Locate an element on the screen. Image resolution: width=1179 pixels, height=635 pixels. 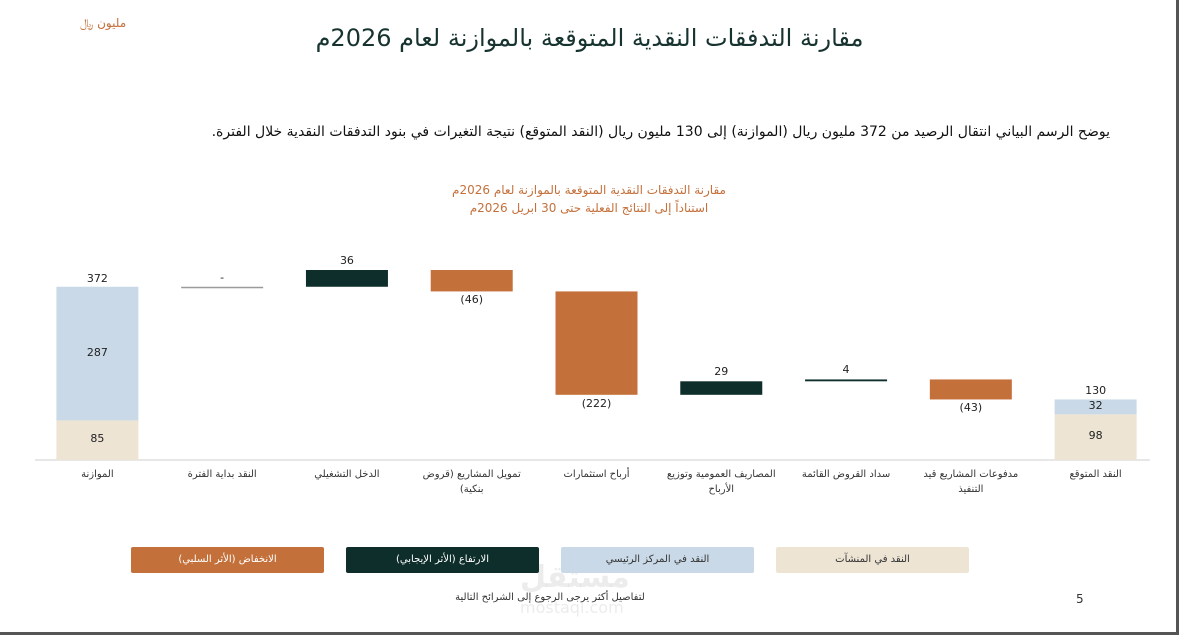
value-label: - is located at coordinates (222, 277).